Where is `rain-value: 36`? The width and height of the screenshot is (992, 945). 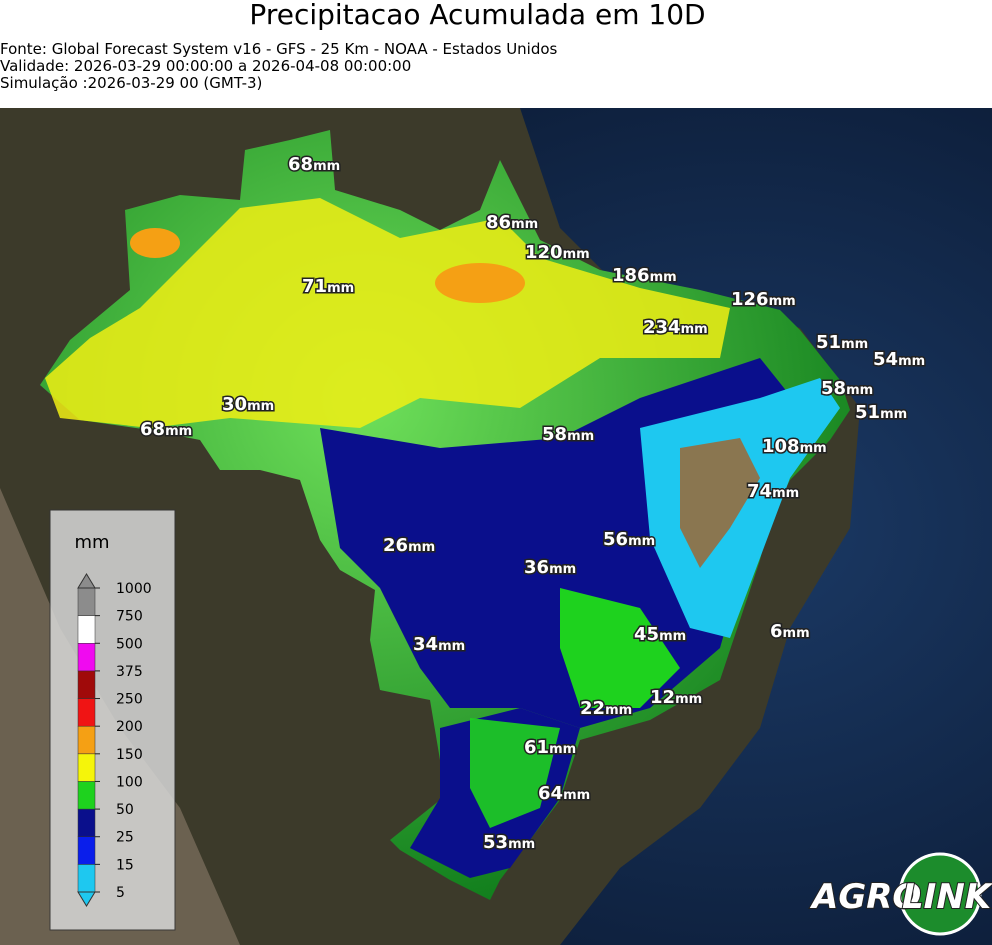 rain-value: 36 is located at coordinates (536, 567).